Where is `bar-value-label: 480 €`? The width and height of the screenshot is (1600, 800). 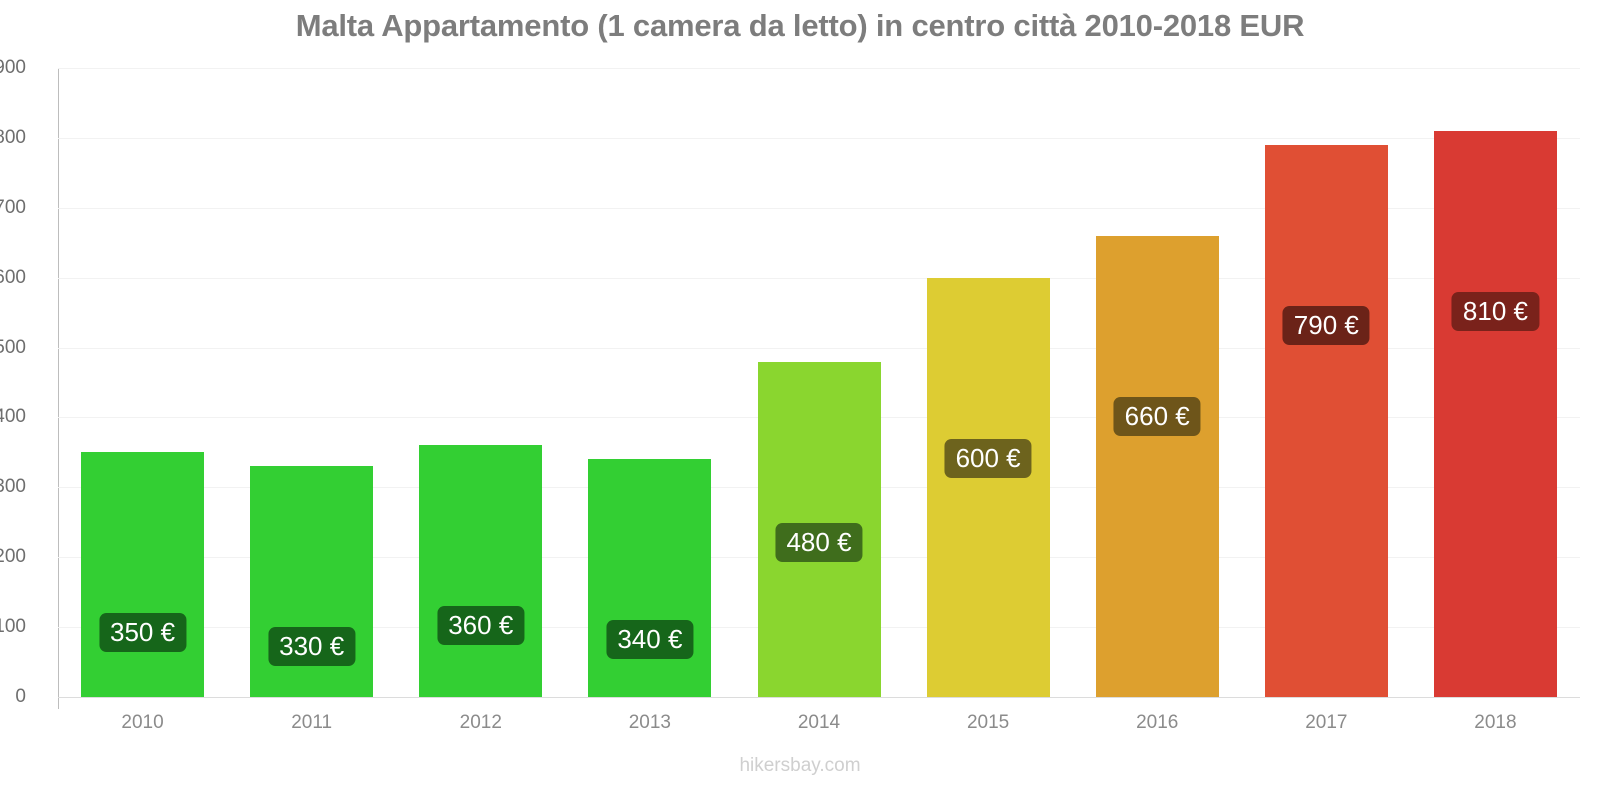 bar-value-label: 480 € is located at coordinates (819, 542).